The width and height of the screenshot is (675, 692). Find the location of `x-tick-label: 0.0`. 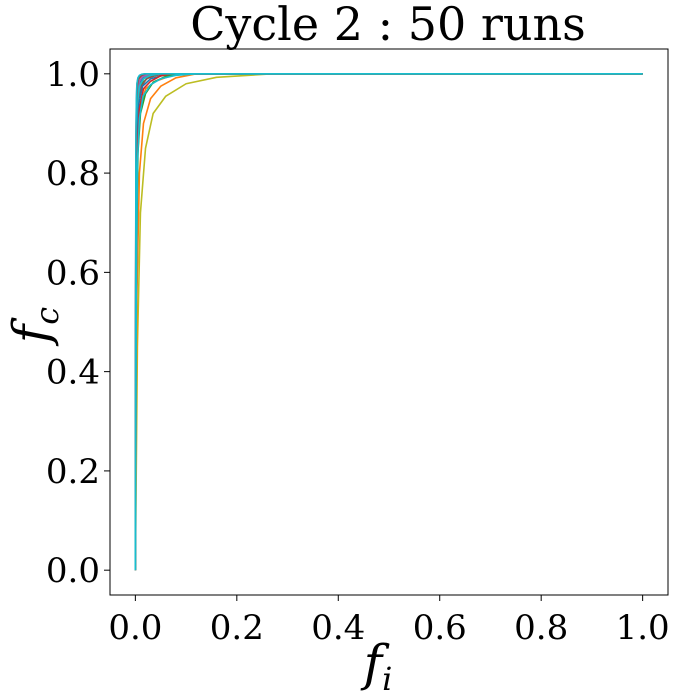

x-tick-label: 0.0 is located at coordinates (135, 628).